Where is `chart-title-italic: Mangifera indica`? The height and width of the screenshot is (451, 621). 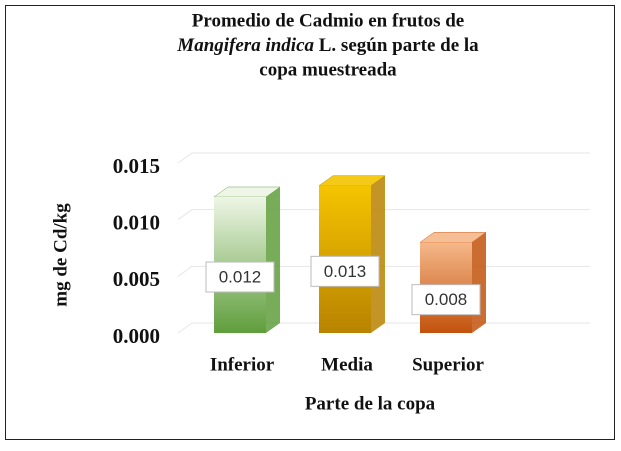
chart-title-italic: Mangifera indica is located at coordinates (245, 45).